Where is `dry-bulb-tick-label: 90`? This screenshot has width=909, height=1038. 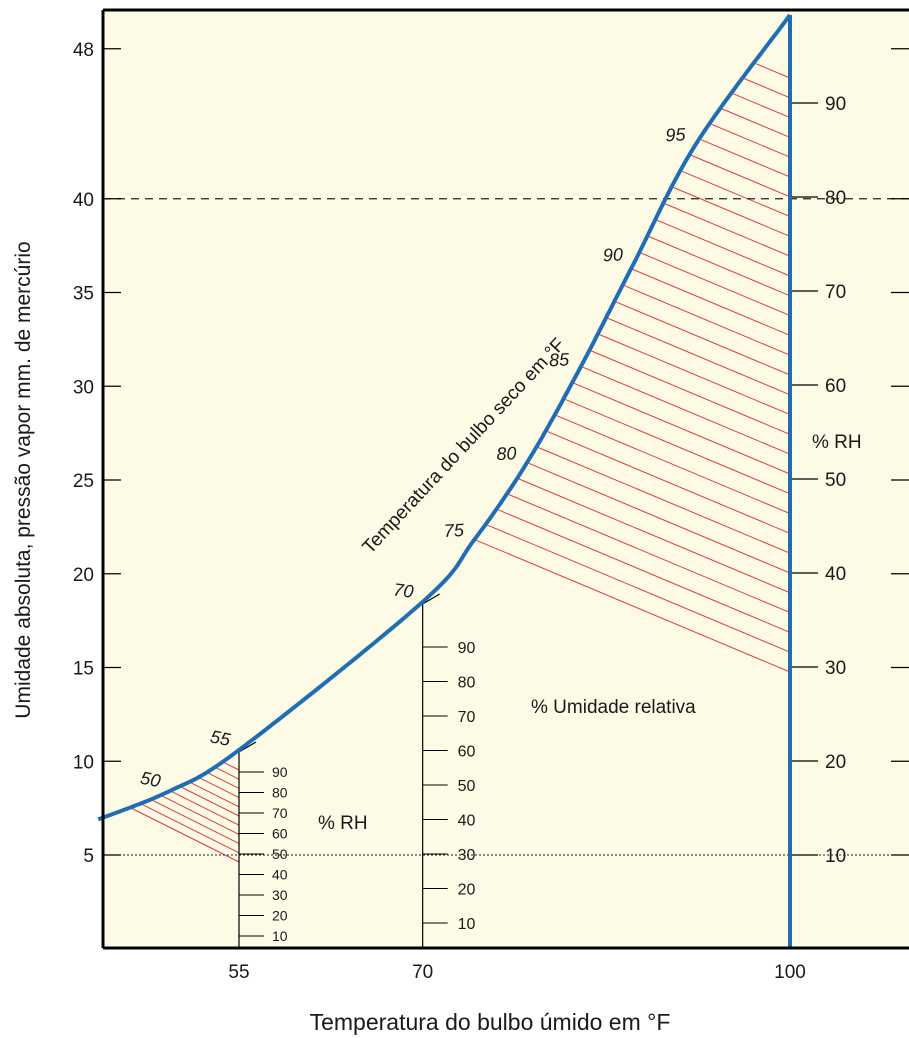
dry-bulb-tick-label: 90 is located at coordinates (612, 254).